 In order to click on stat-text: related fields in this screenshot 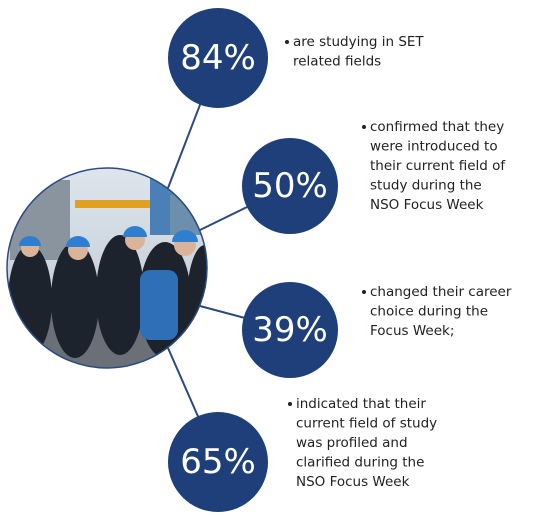, I will do `click(337, 62)`.